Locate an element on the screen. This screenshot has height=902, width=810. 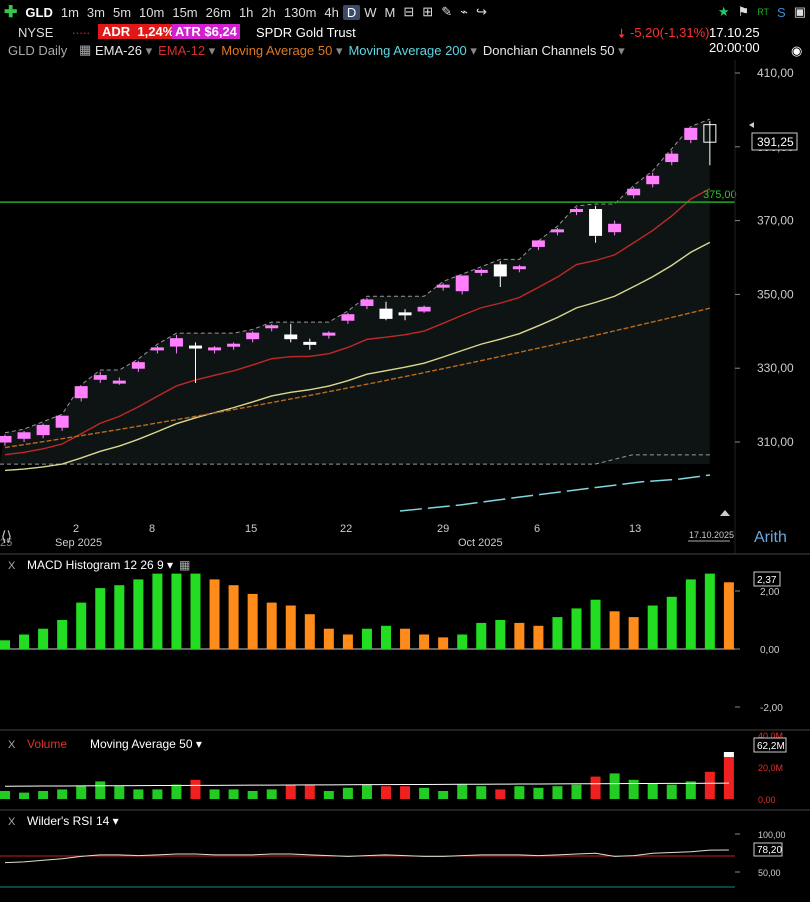
share-icon: ↪ is located at coordinates (481, 11).